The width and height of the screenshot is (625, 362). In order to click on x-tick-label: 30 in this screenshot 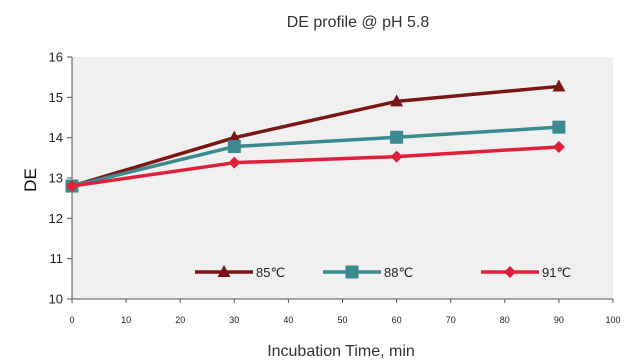, I will do `click(234, 320)`.